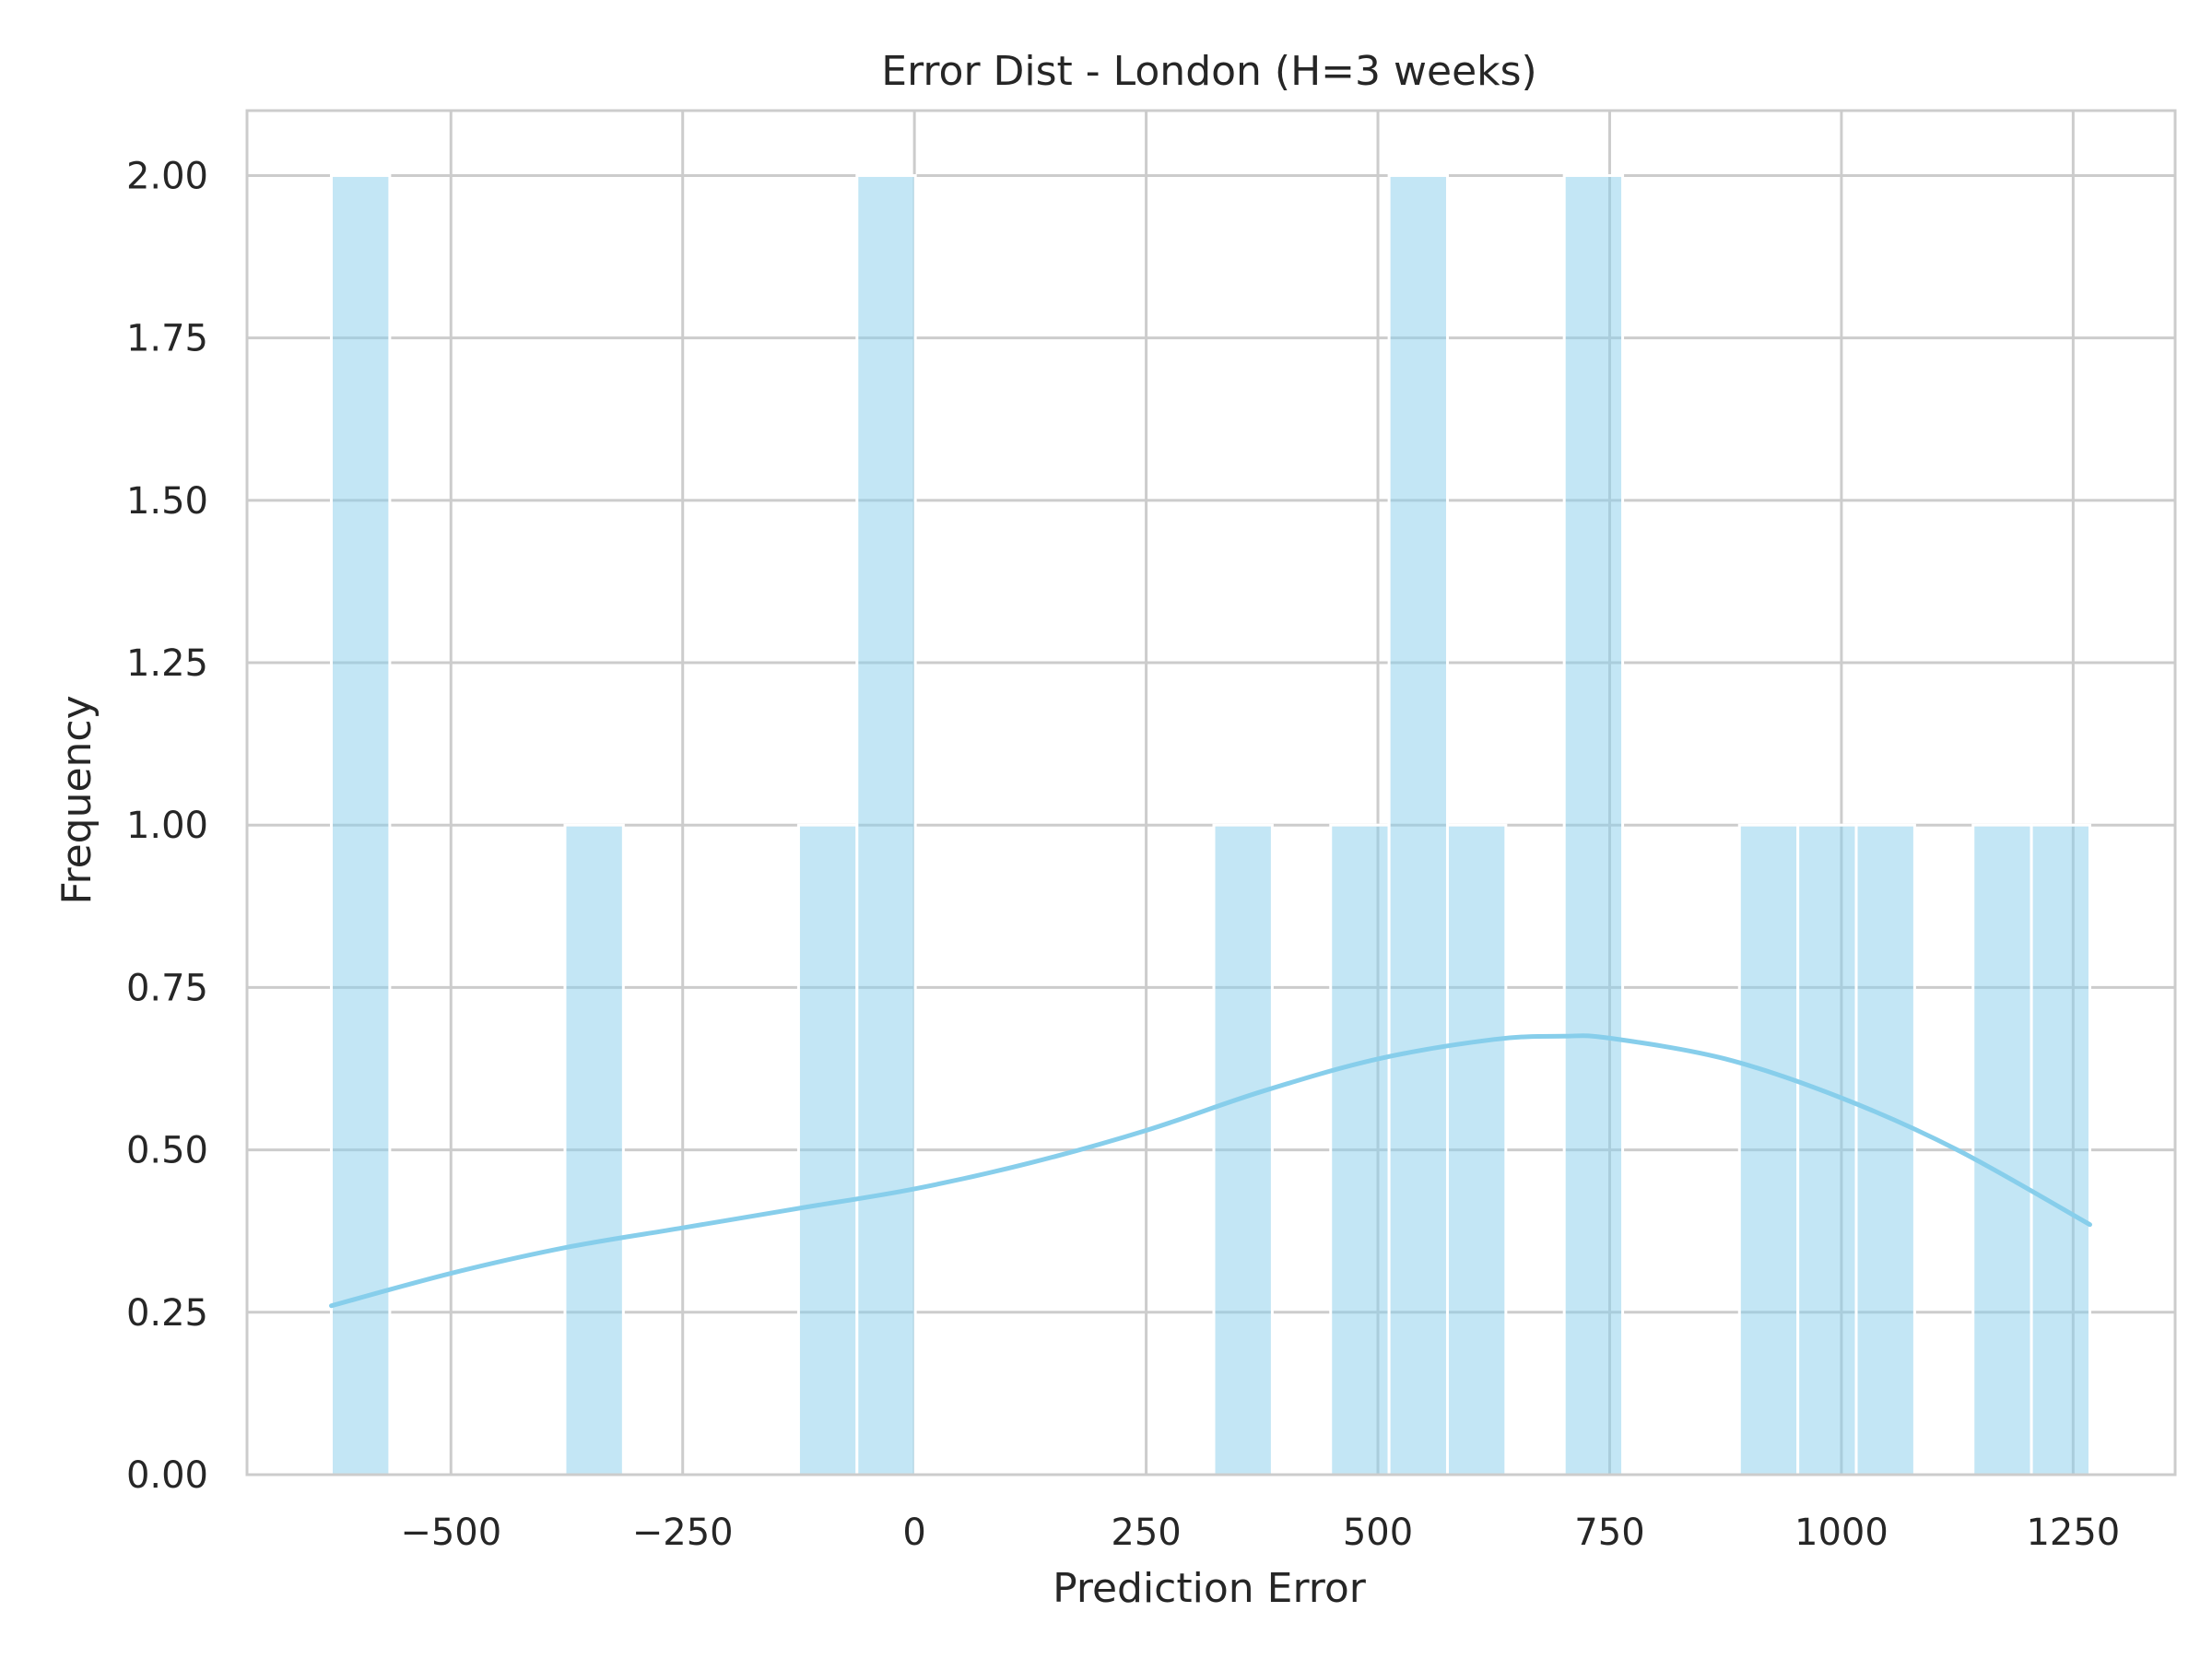 The image size is (2212, 1659). What do you see at coordinates (683, 1533) in the screenshot?
I see `x-tick-label-1: −250` at bounding box center [683, 1533].